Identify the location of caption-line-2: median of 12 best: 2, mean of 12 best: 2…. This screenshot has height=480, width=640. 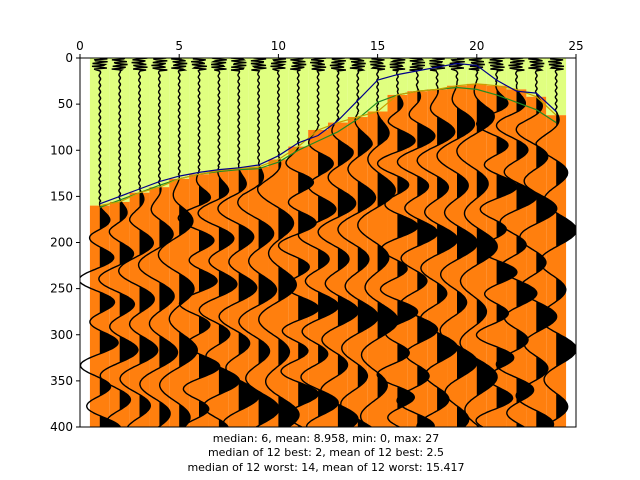
(326, 452).